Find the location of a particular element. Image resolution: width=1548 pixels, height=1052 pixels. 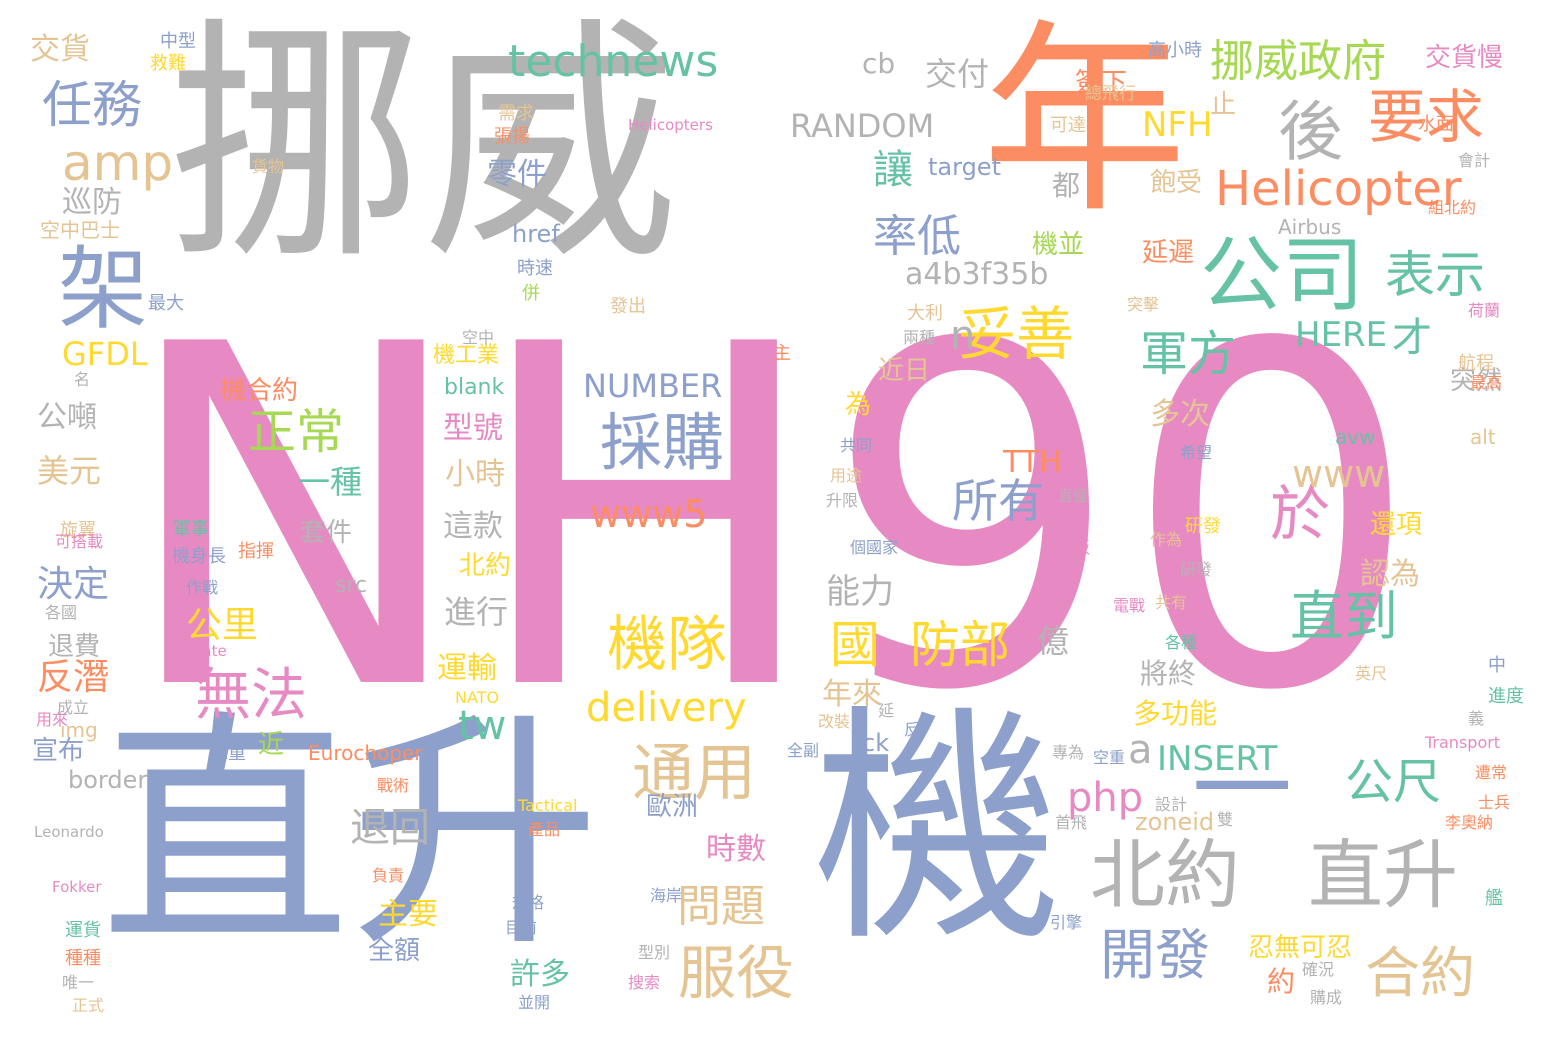

cloud-word: 戰術 is located at coordinates (393, 785).